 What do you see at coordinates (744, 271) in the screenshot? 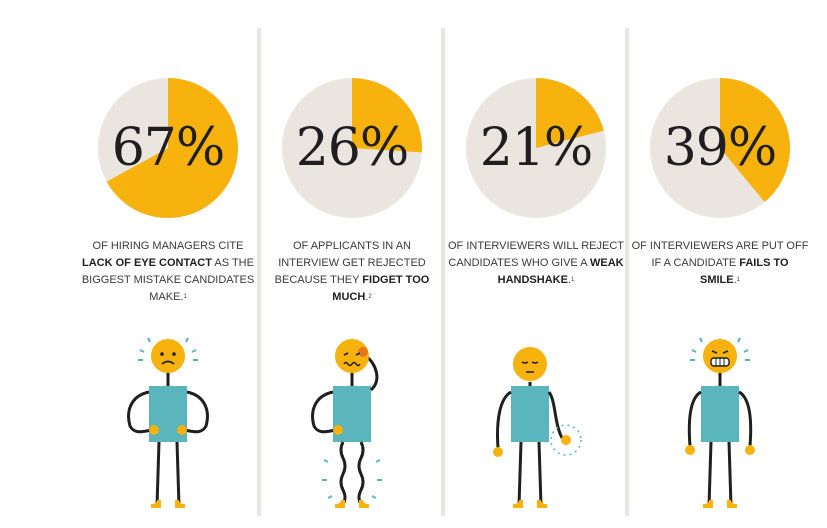
I see `caption-emphasis: fails to smile` at bounding box center [744, 271].